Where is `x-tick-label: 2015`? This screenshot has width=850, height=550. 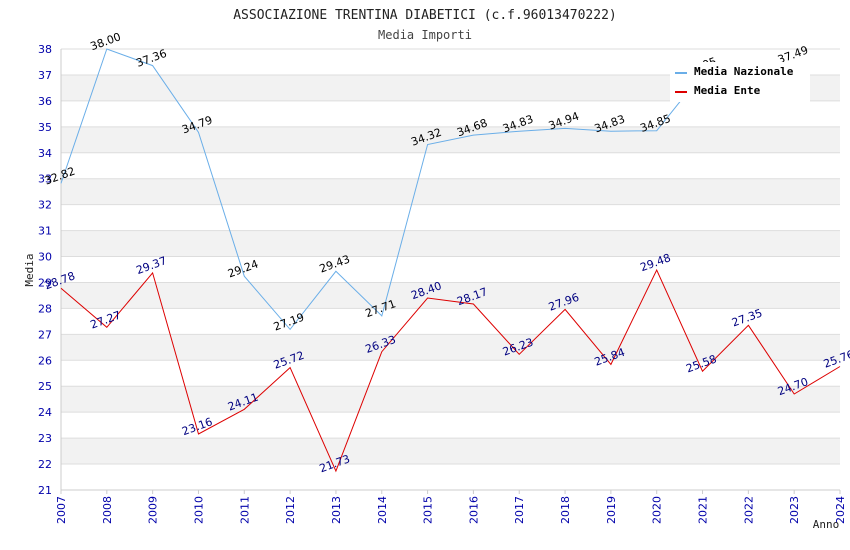
x-tick-label: 2015 is located at coordinates (428, 510).